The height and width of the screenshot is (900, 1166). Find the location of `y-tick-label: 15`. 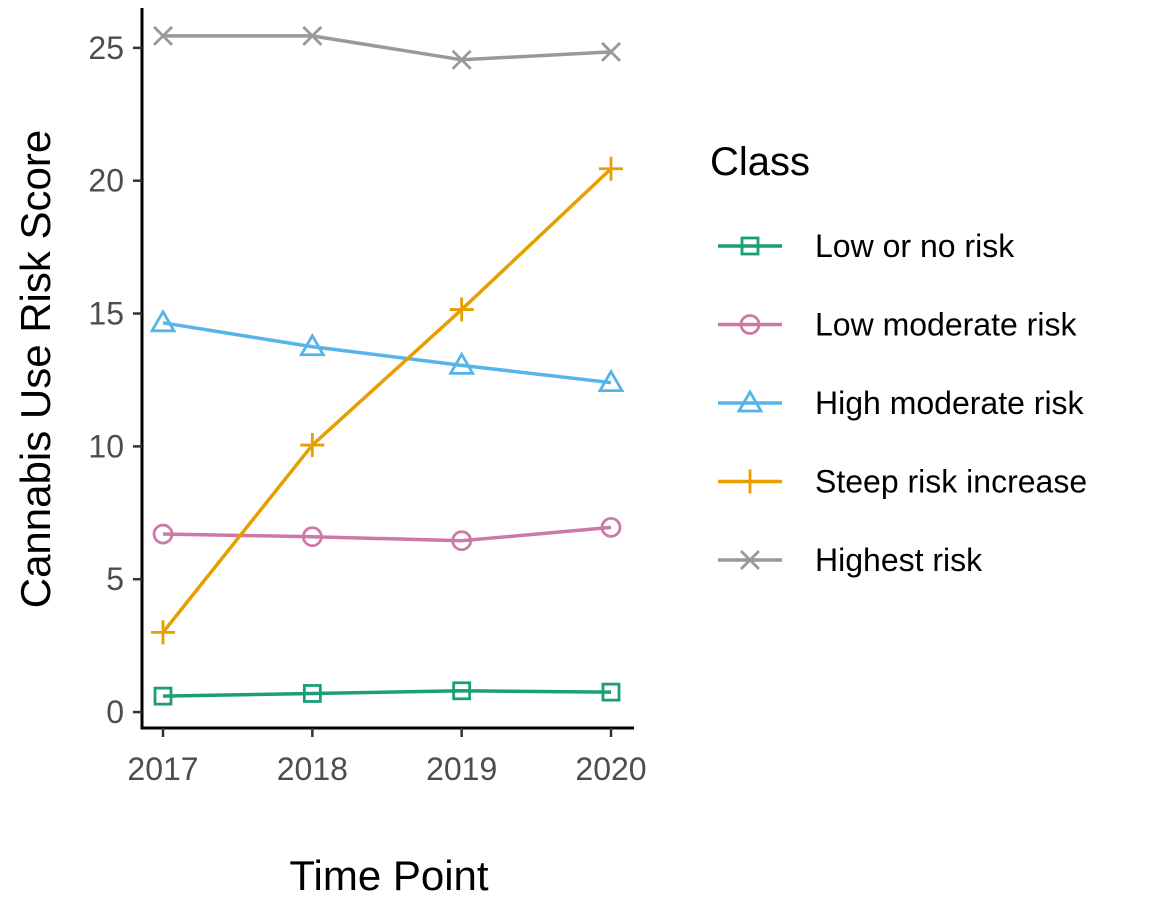

y-tick-label: 15 is located at coordinates (106, 314).